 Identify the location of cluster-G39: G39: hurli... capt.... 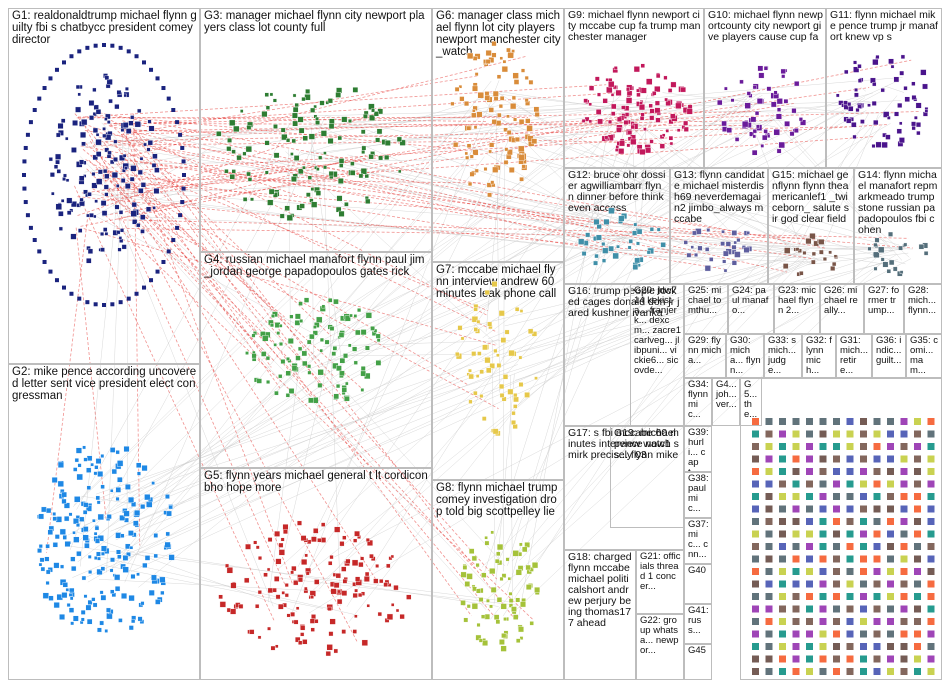
(698, 449).